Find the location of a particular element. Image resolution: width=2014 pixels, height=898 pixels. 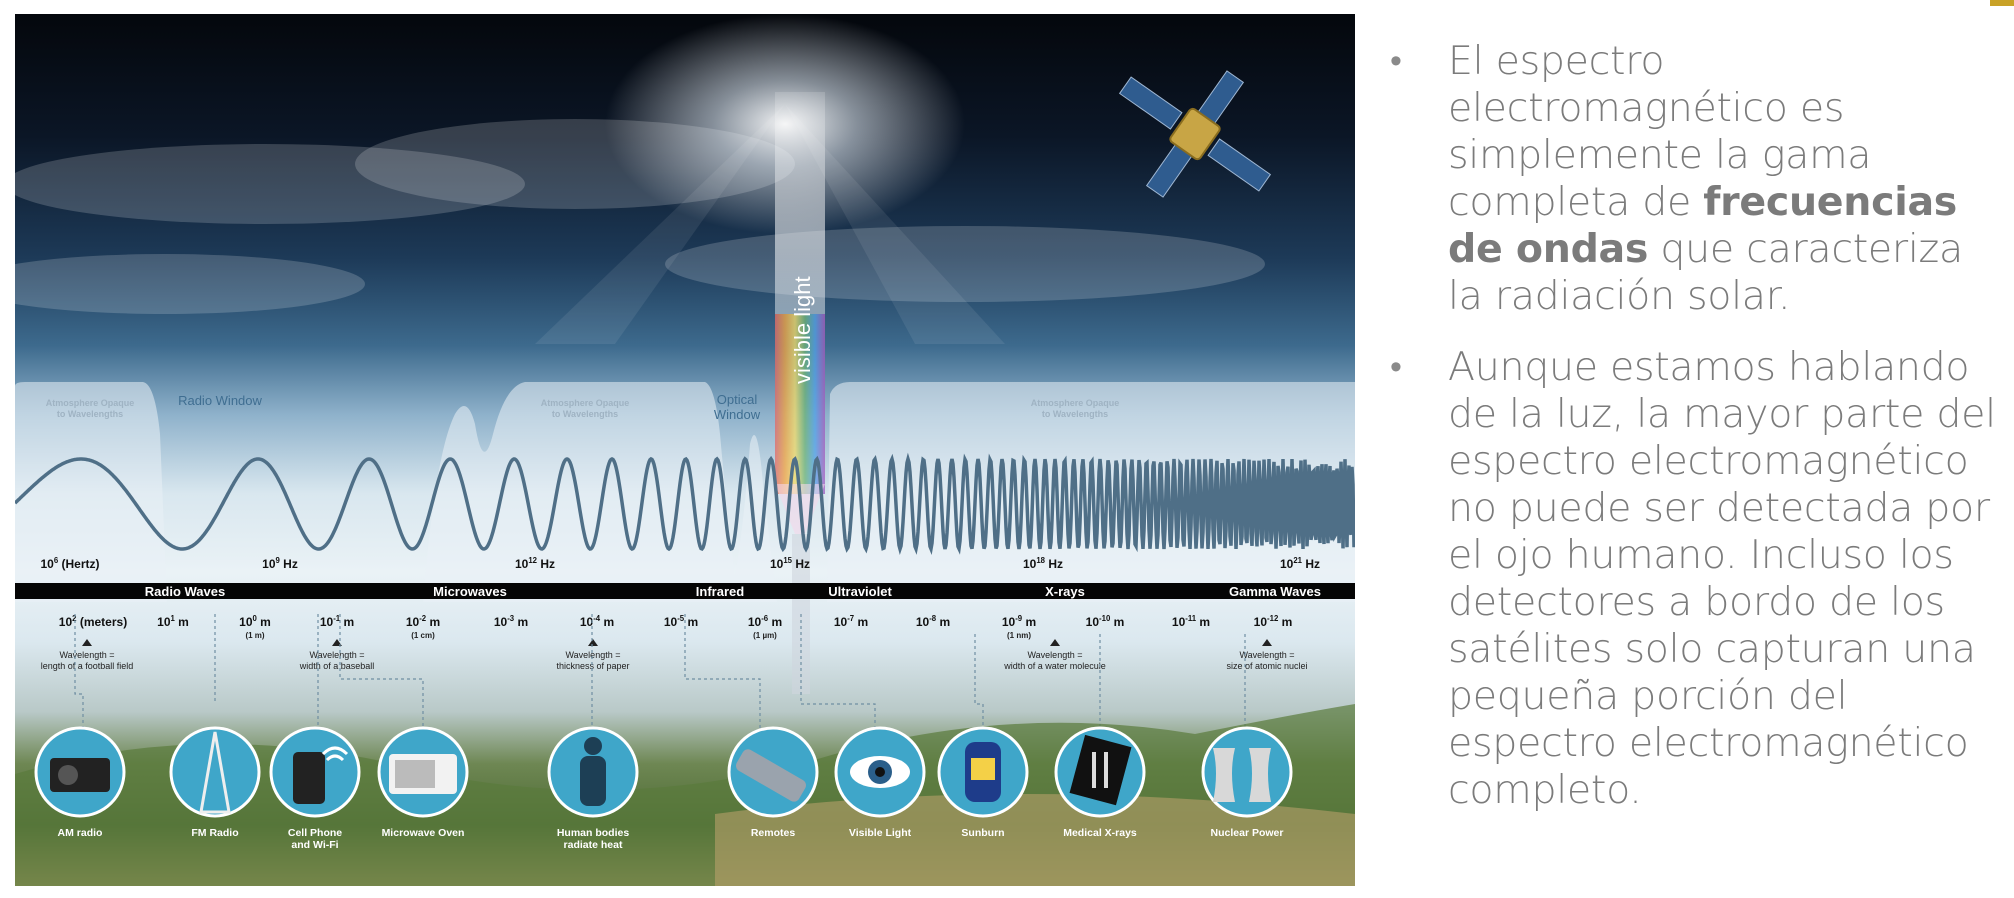

wavelength-sublabel: (1 nm) is located at coordinates (1019, 635).